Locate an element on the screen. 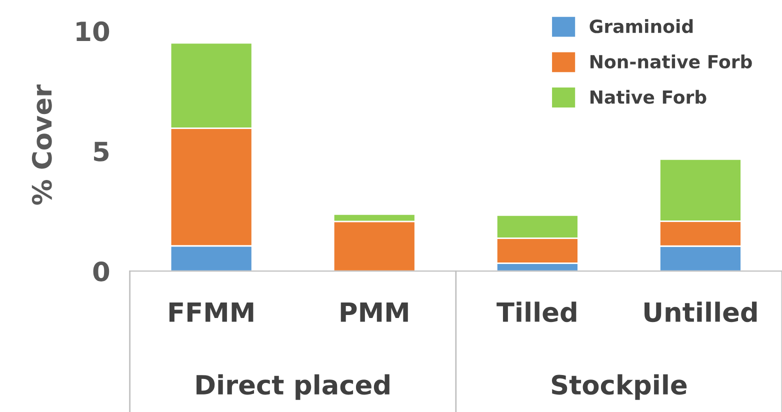 The height and width of the screenshot is (412, 782). x-tick-label: Untilled is located at coordinates (700, 312).